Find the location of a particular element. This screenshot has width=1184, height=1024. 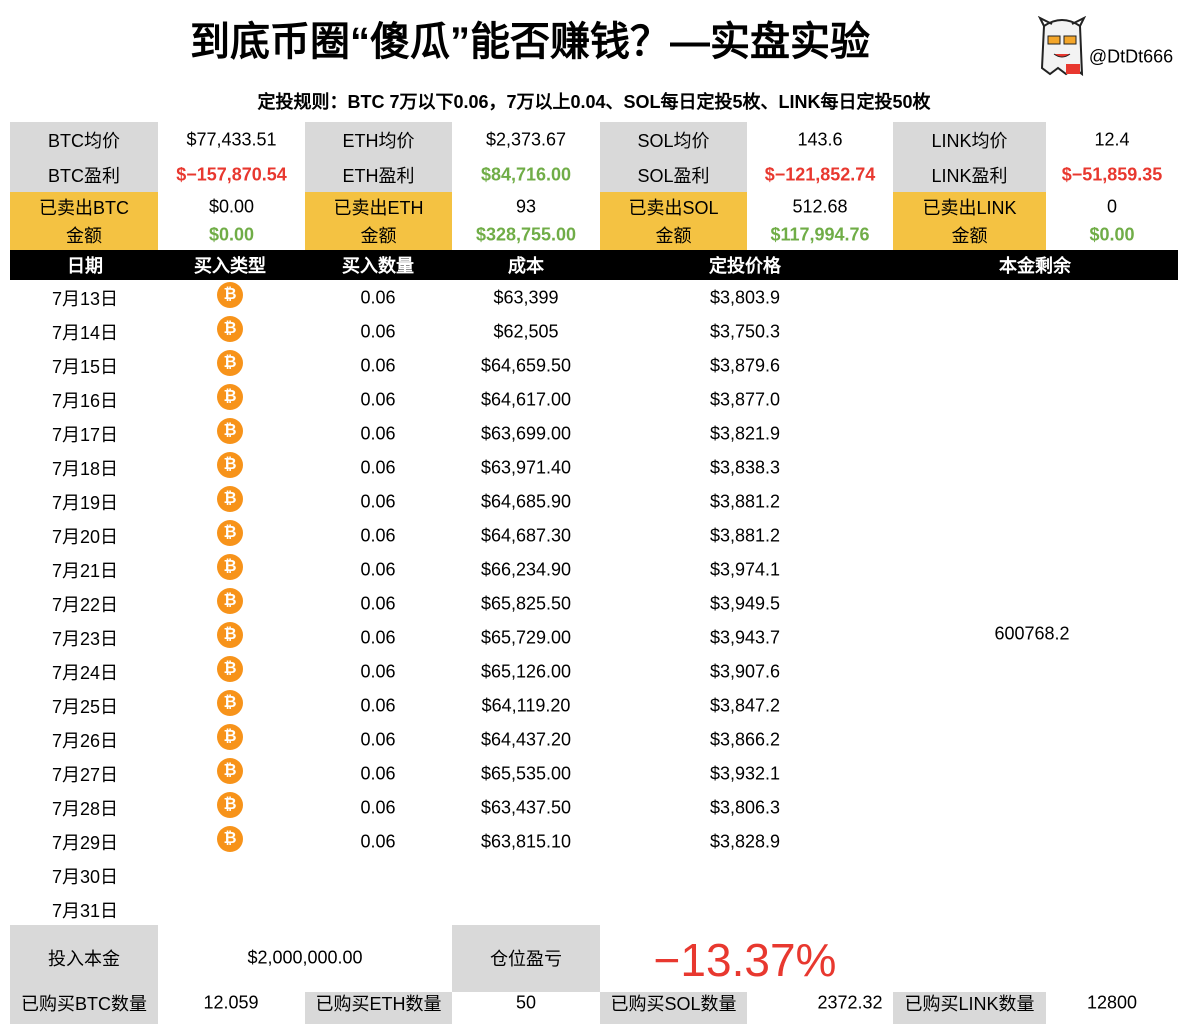

cost: $64,437.20 is located at coordinates (526, 739).